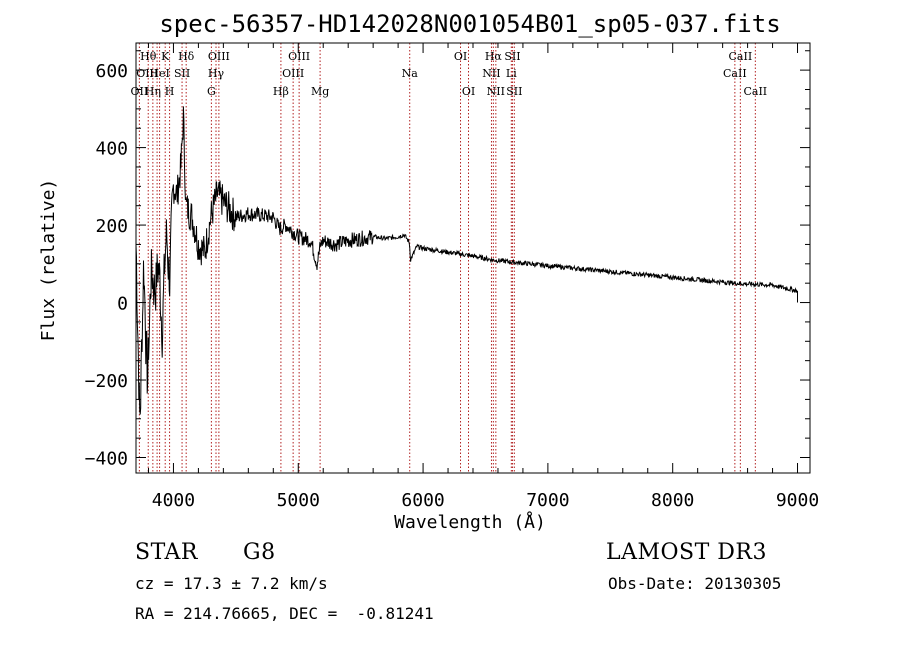 The height and width of the screenshot is (649, 900). What do you see at coordinates (159, 73) in the screenshot?
I see `line-label: HeI` at bounding box center [159, 73].